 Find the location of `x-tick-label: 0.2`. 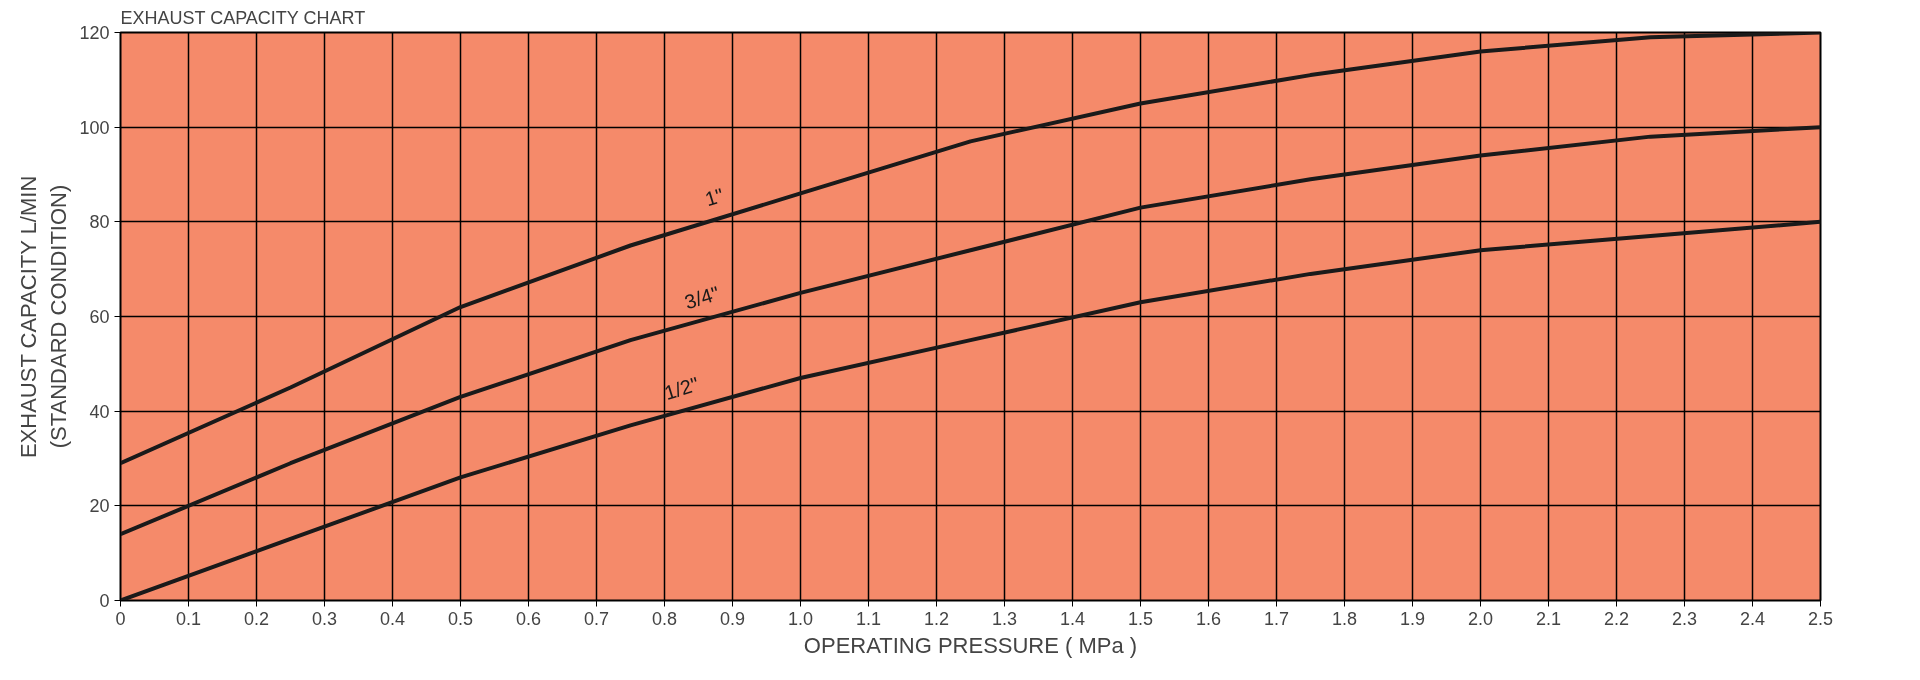

x-tick-label: 0.2 is located at coordinates (256, 618).